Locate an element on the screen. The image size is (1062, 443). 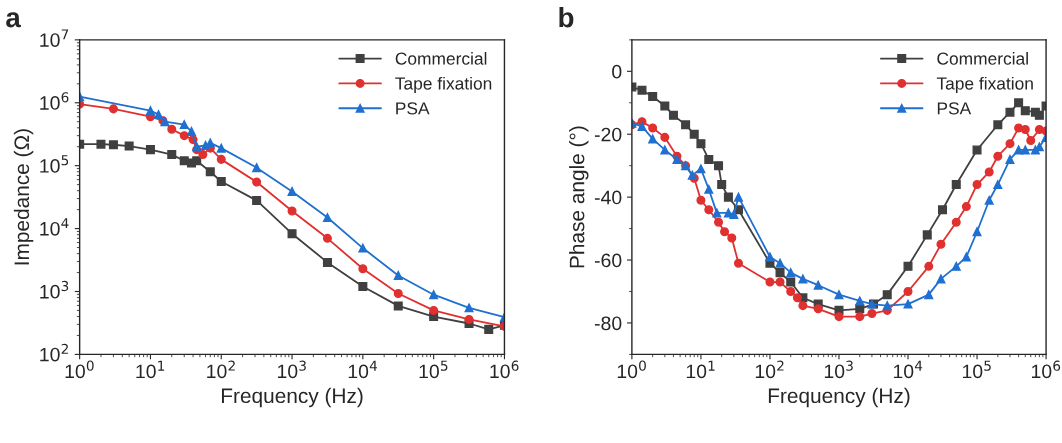
y-tick-label: 10$^{6}$ is located at coordinates (54, 101).